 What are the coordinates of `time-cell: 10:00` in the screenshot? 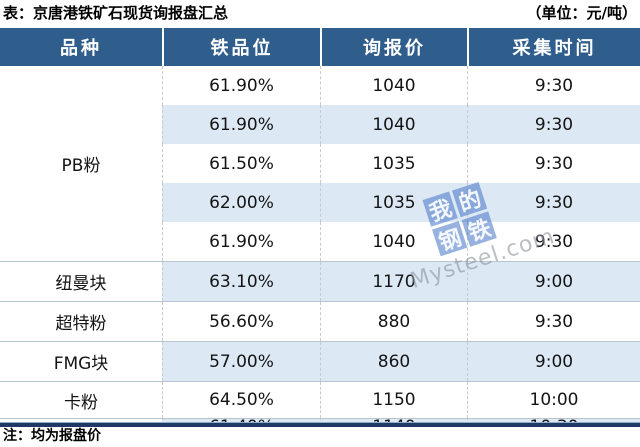 It's located at (553, 400).